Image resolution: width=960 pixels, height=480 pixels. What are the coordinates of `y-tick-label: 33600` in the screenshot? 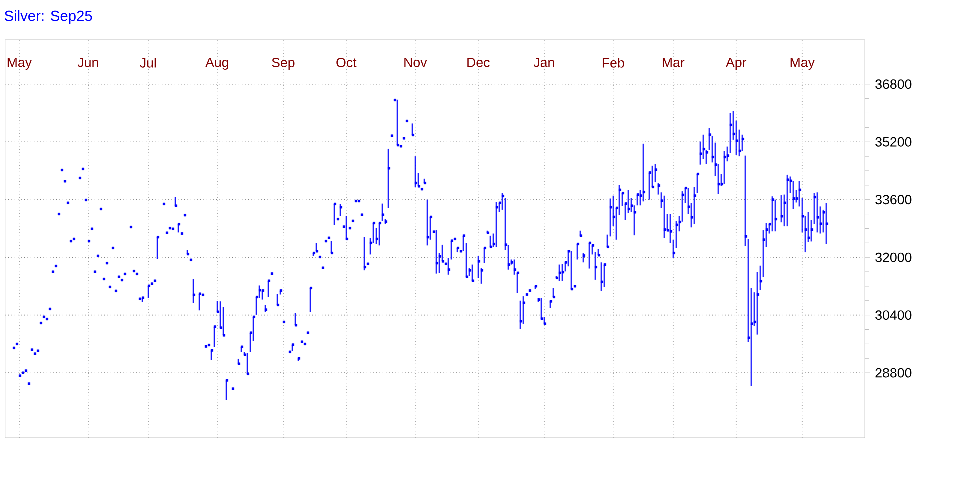 It's located at (894, 200).